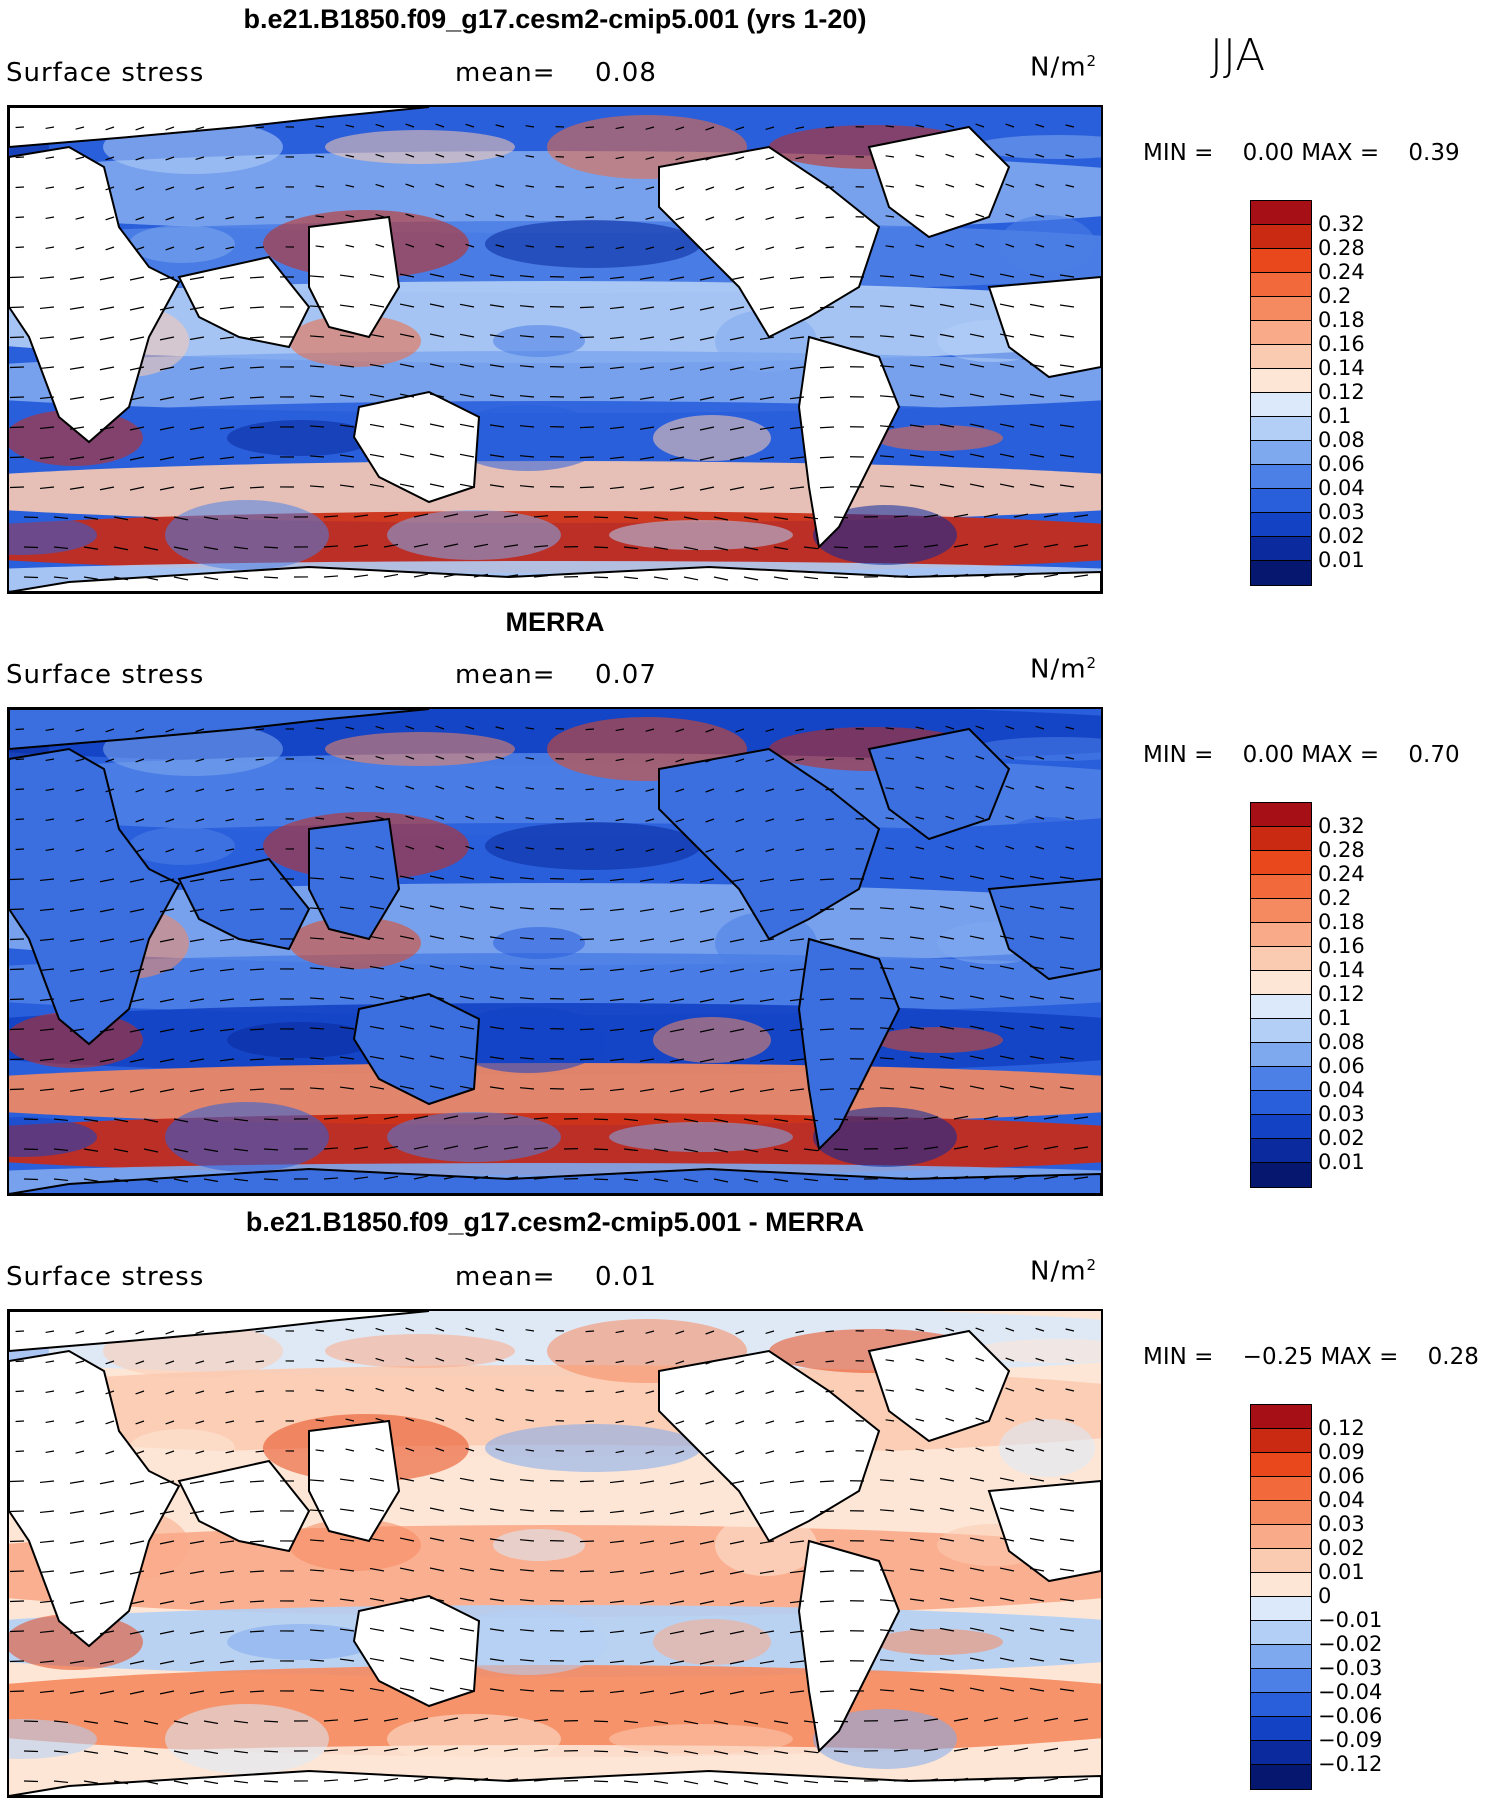  What do you see at coordinates (1350, 1644) in the screenshot?
I see `colorbar-tick-label: −0.02` at bounding box center [1350, 1644].